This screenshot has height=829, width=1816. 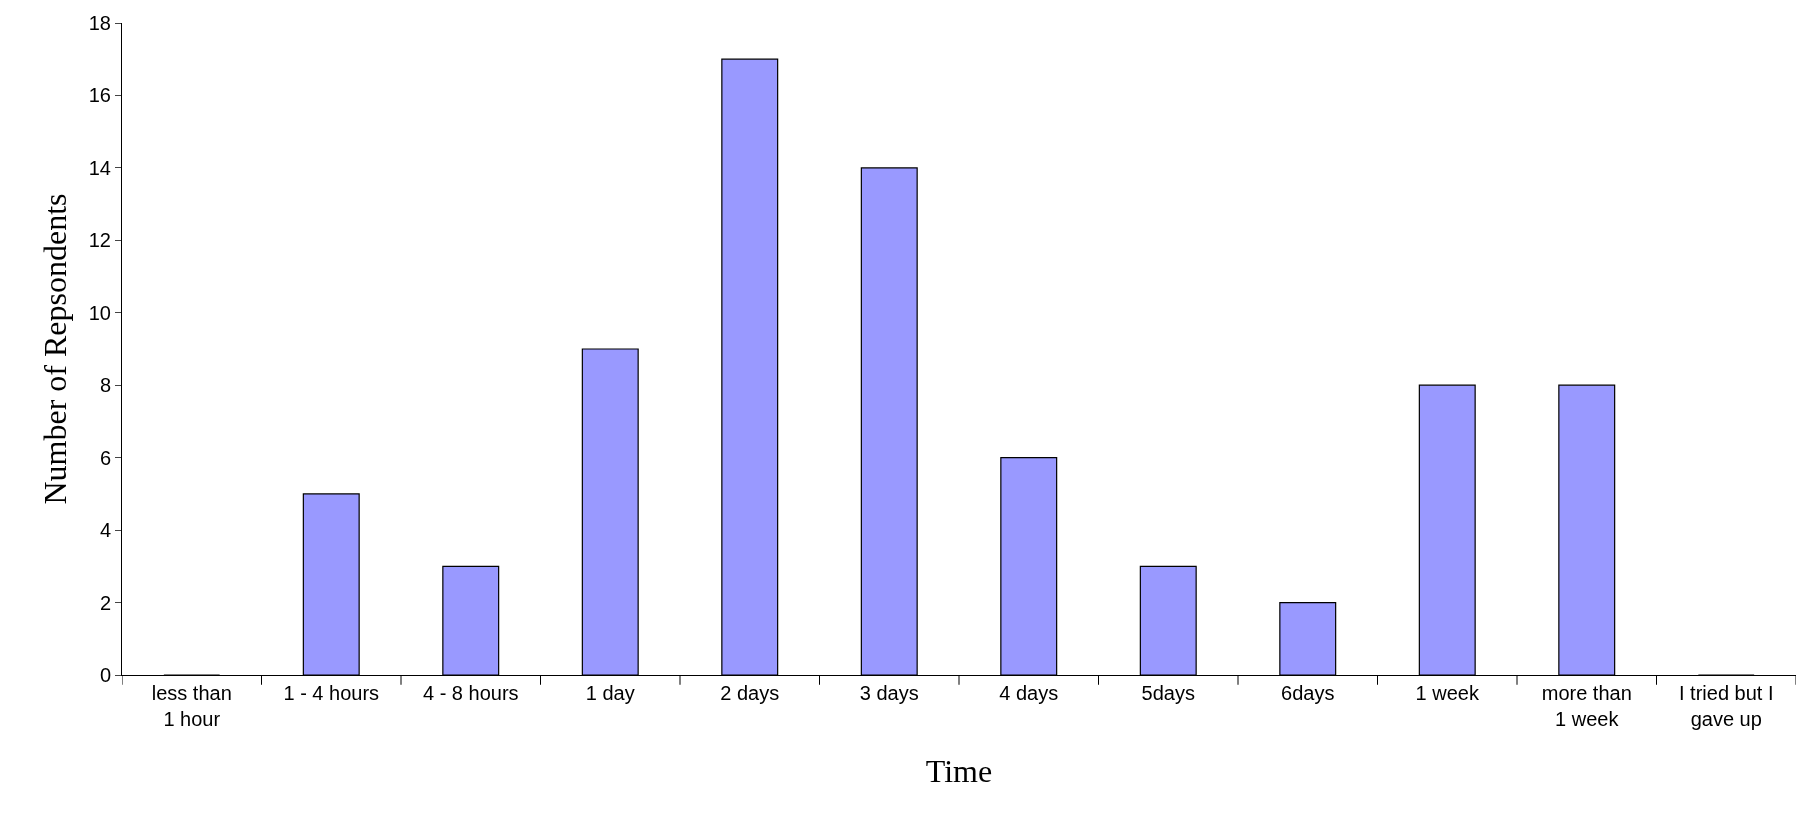 I want to click on x-tick-label: 1 week, so click(x=1447, y=693).